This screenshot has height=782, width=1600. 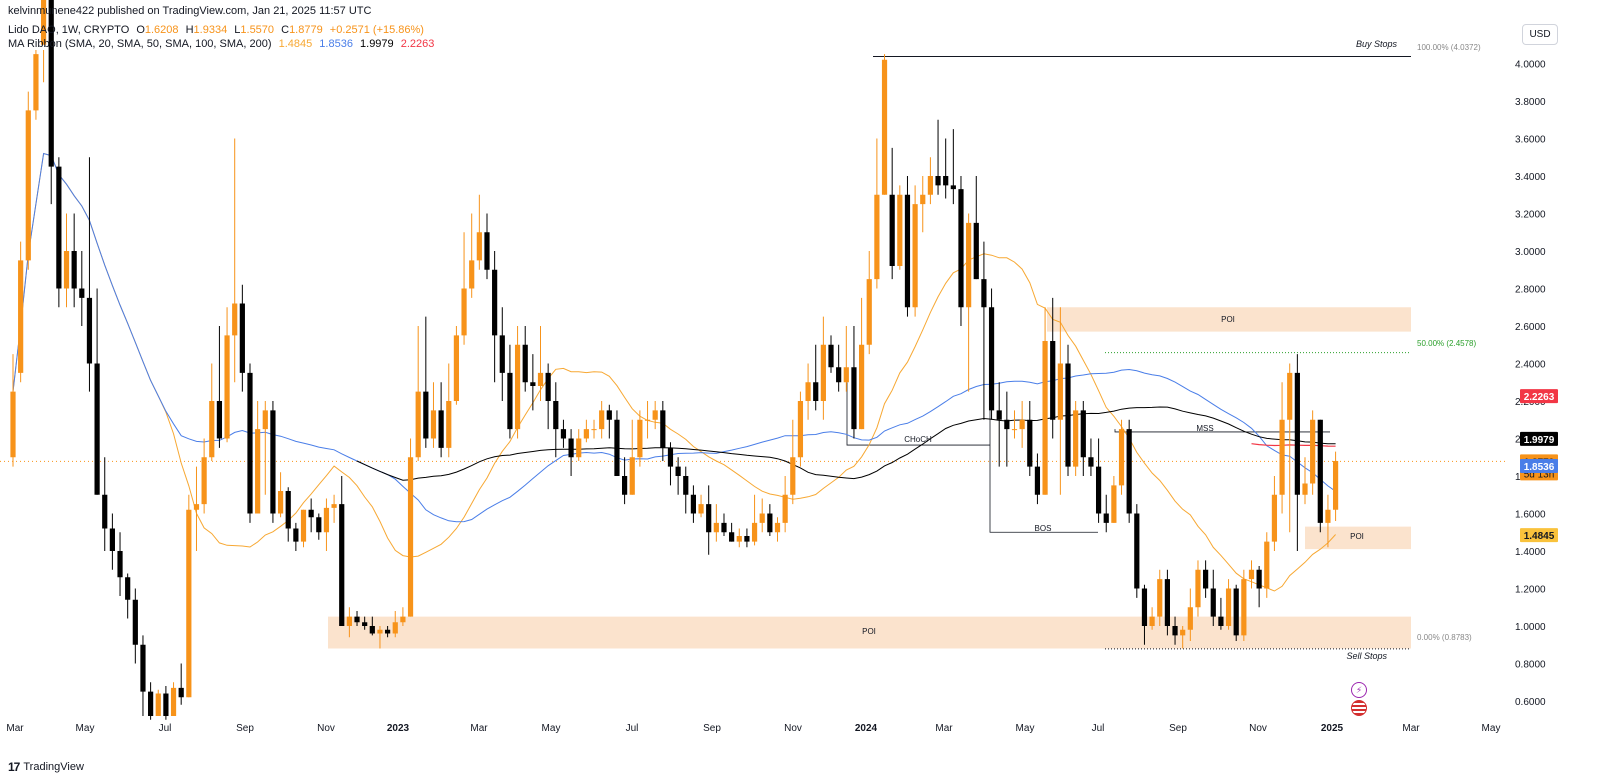 What do you see at coordinates (1446, 343) in the screenshot?
I see `fib-50-label: 50.00% (2.4578)` at bounding box center [1446, 343].